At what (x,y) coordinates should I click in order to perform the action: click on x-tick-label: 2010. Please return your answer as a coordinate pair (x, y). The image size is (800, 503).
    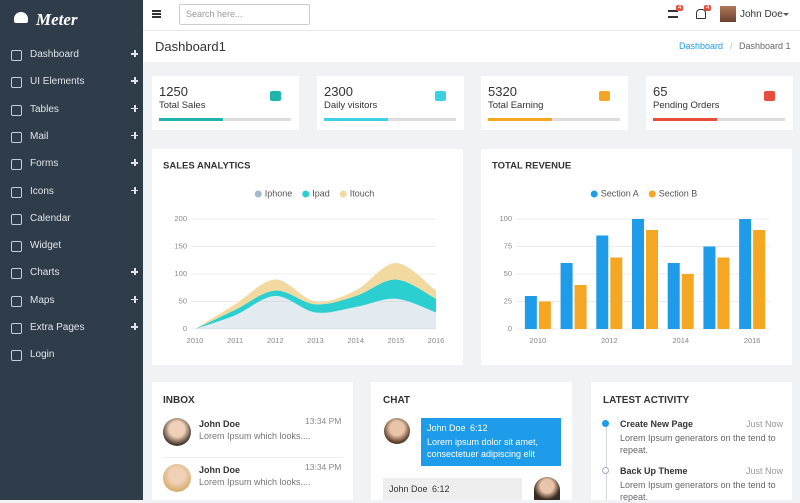
    Looking at the image, I should click on (538, 340).